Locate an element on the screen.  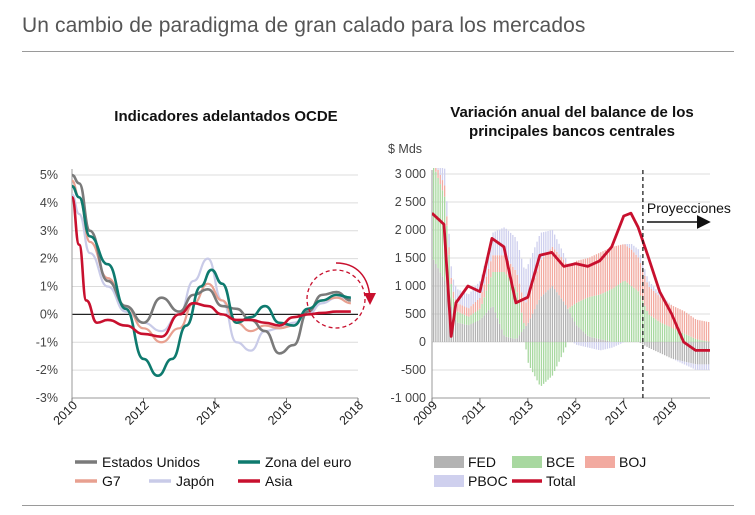
balance-x-tick-label: 2019 is located at coordinates (665, 413).